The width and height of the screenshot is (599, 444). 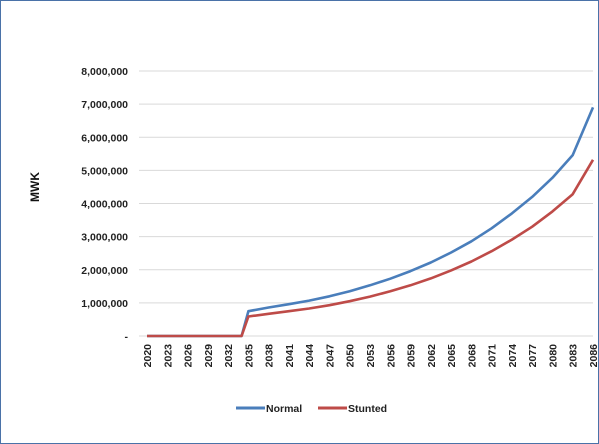 I want to click on x-tick-label: 2086, so click(x=593, y=356).